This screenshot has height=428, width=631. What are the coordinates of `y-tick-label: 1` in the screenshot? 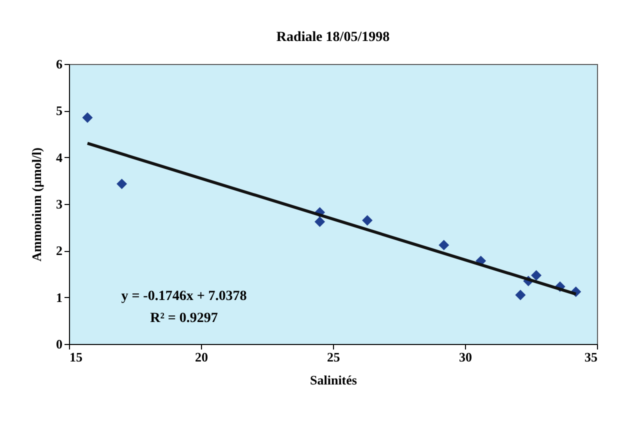 It's located at (59, 297).